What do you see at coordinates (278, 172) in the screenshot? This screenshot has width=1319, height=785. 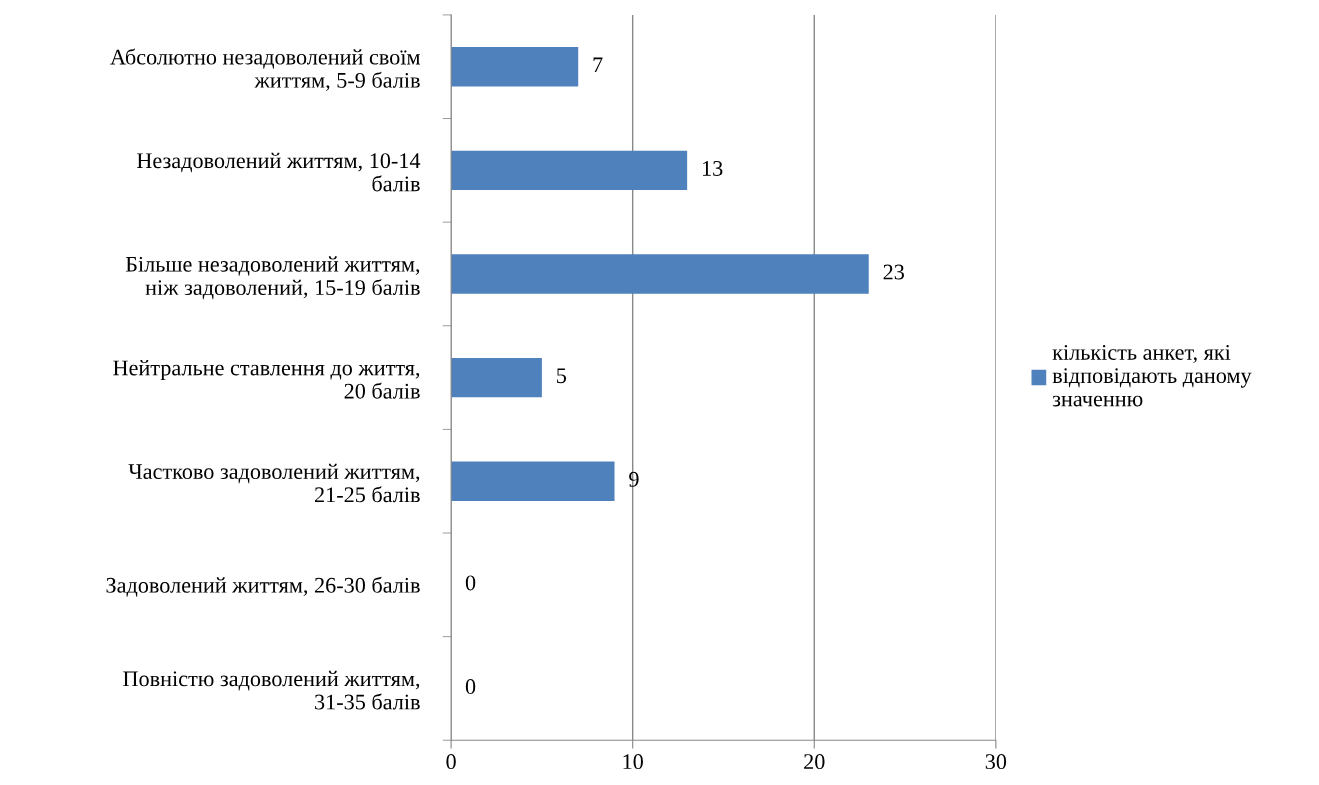 I see `y-tick-label: Незадоволений життям, 10-14 балів` at bounding box center [278, 172].